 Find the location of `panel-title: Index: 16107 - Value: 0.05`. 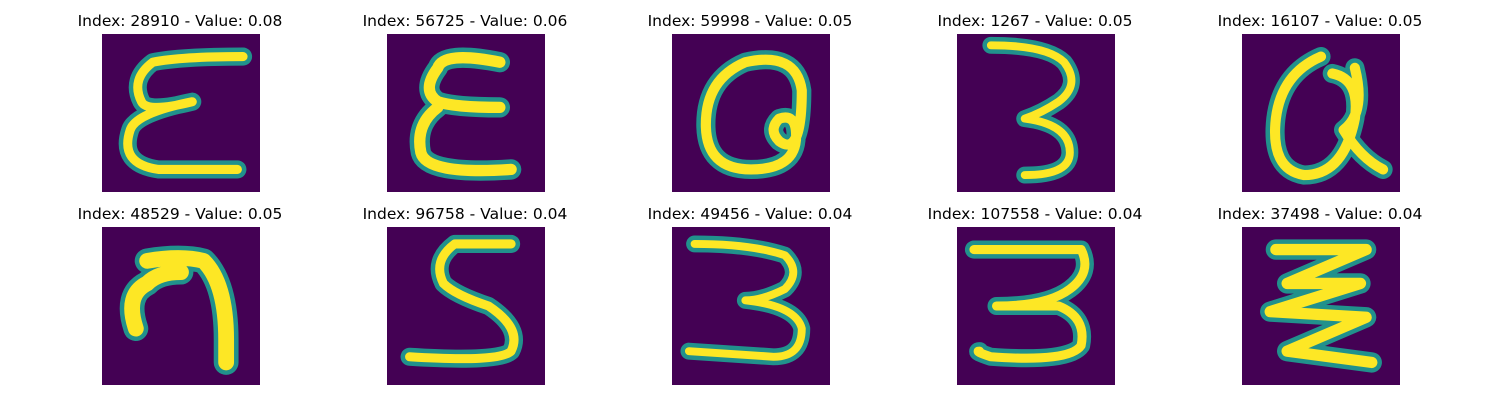

panel-title: Index: 16107 - Value: 0.05 is located at coordinates (1320, 21).